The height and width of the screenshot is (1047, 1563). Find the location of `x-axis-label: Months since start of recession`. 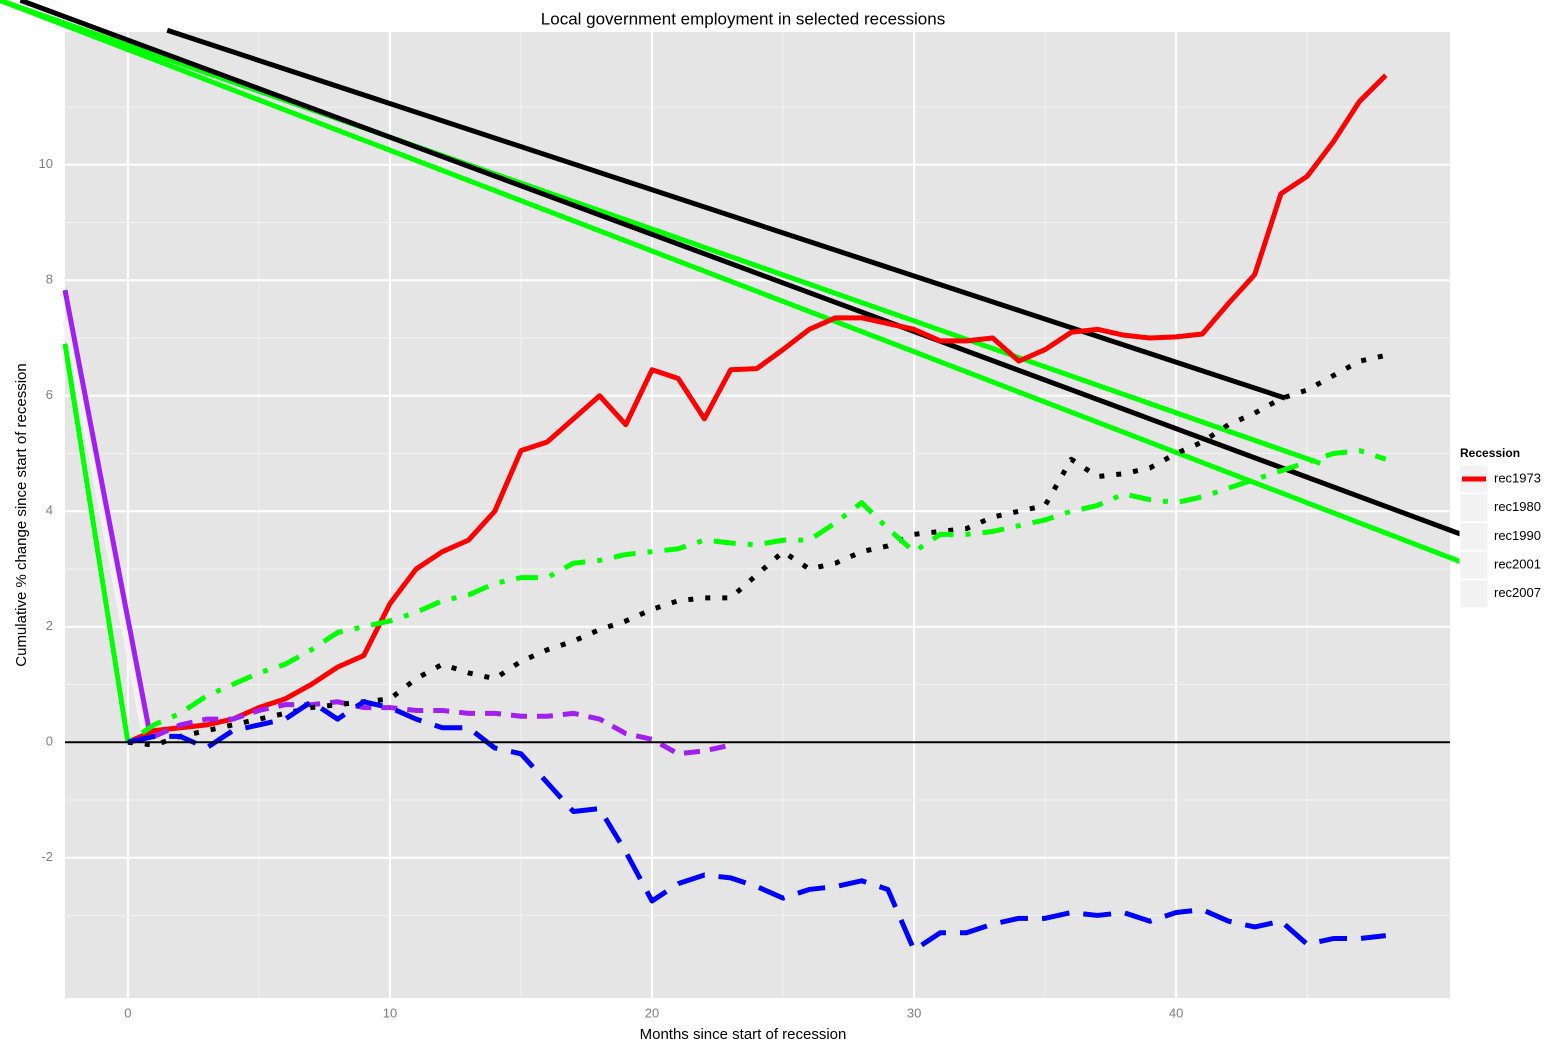

x-axis-label: Months since start of recession is located at coordinates (743, 1034).